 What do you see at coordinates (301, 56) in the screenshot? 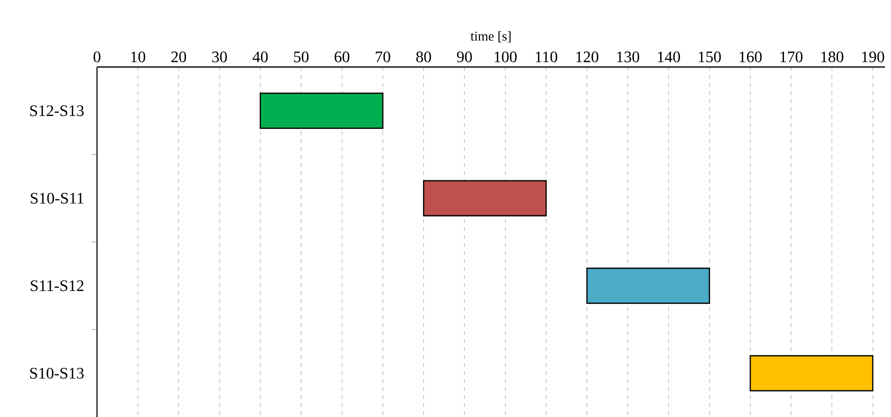
I see `x-tick-label: 50` at bounding box center [301, 56].